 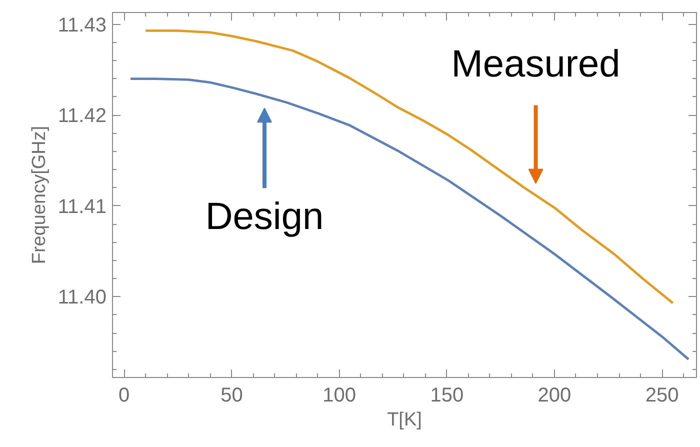 I want to click on x-tick-label: 50, so click(x=231, y=395).